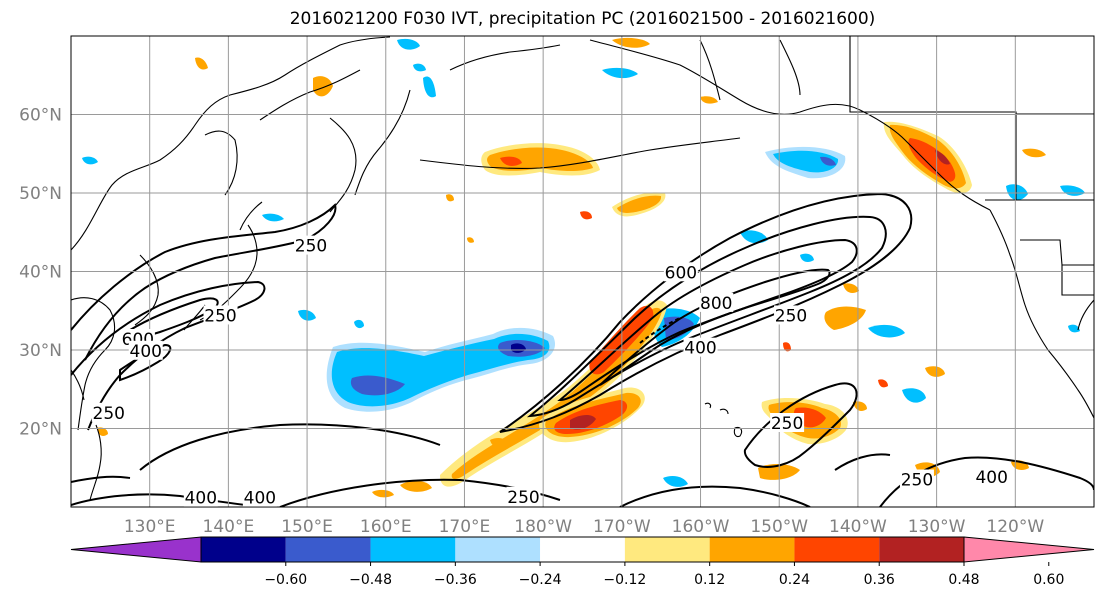 The height and width of the screenshot is (601, 1105). Describe the element at coordinates (386, 527) in the screenshot. I see `lon-tick-label: 160°E` at that location.